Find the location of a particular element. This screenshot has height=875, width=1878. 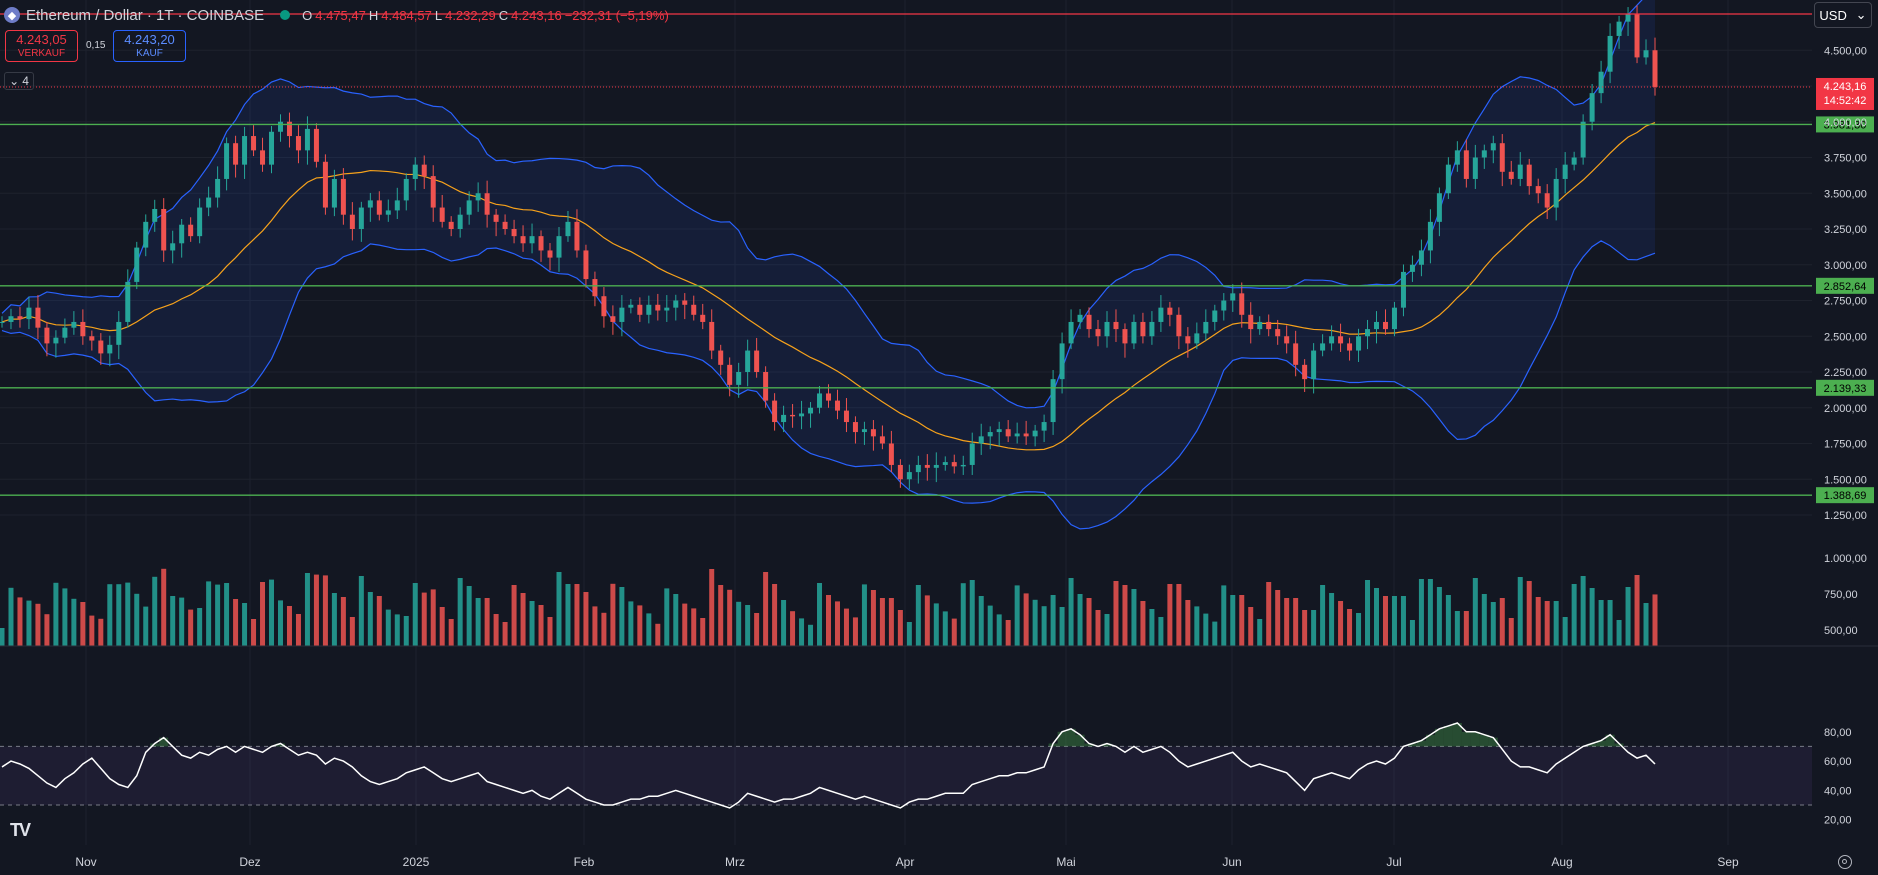

price-axis-label: 2.000,00 is located at coordinates (1845, 409).